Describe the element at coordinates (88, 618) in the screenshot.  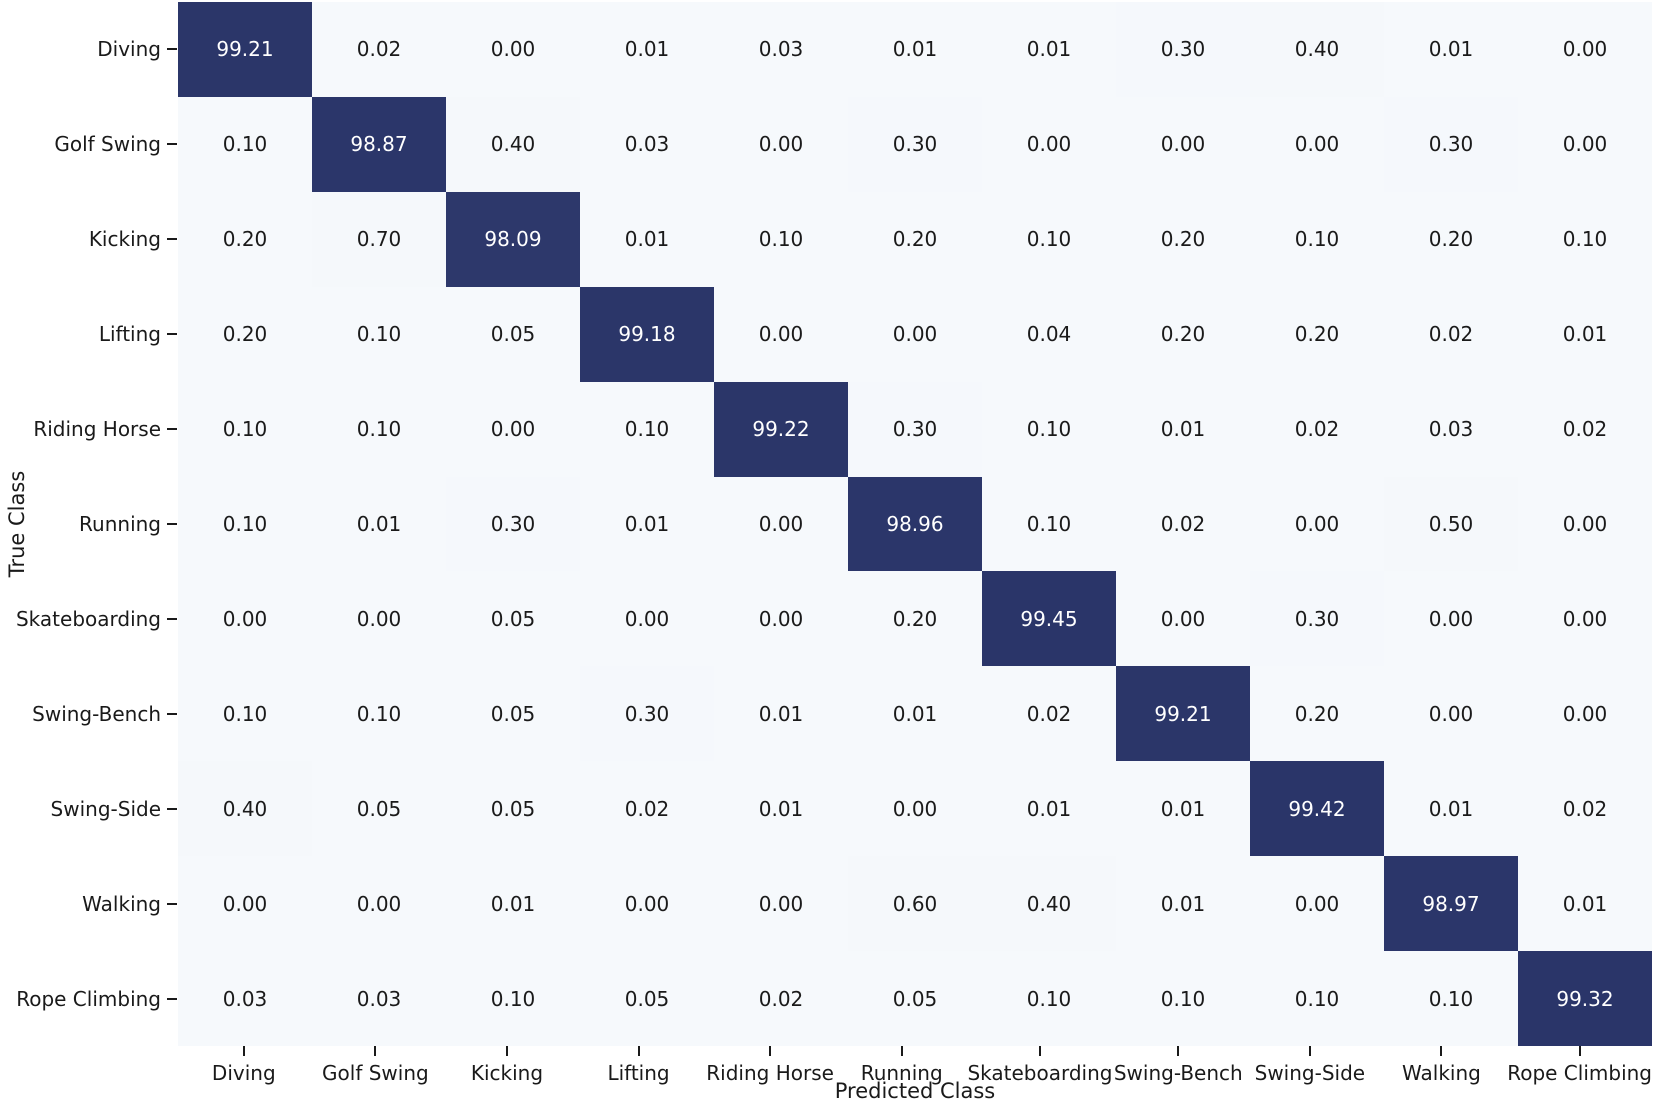
I see `y-tick-label-text: Skateboarding` at that location.